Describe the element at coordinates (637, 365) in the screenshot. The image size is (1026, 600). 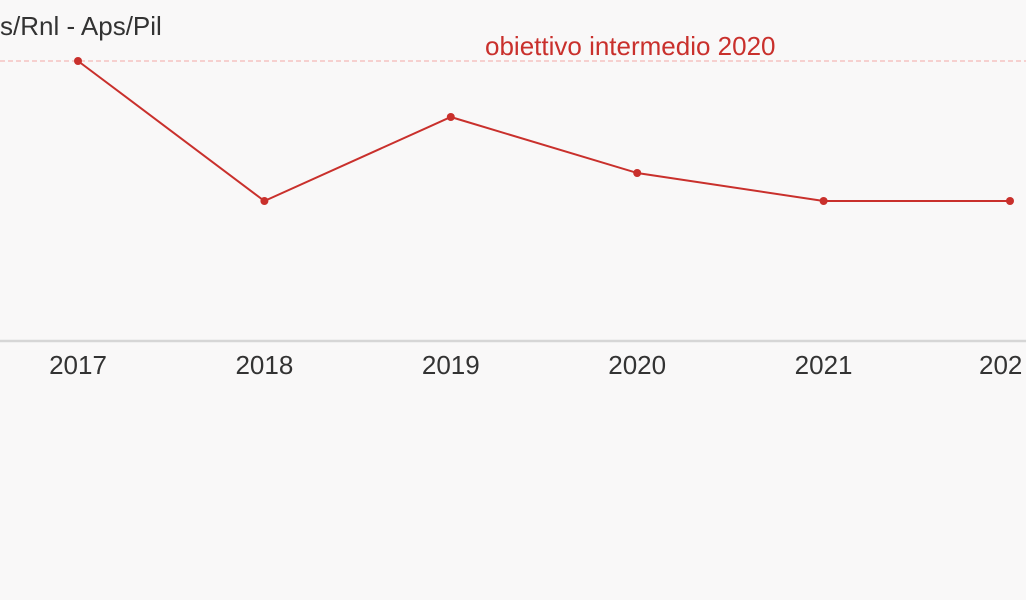
I see `x-tick-label: 2020` at that location.